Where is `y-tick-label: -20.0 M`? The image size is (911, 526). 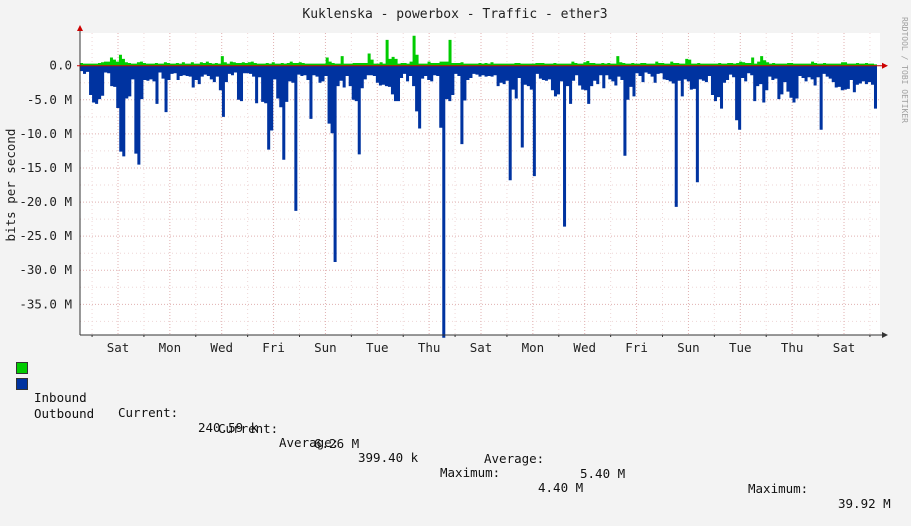
y-tick-label: -20.0 M is located at coordinates (45, 201).